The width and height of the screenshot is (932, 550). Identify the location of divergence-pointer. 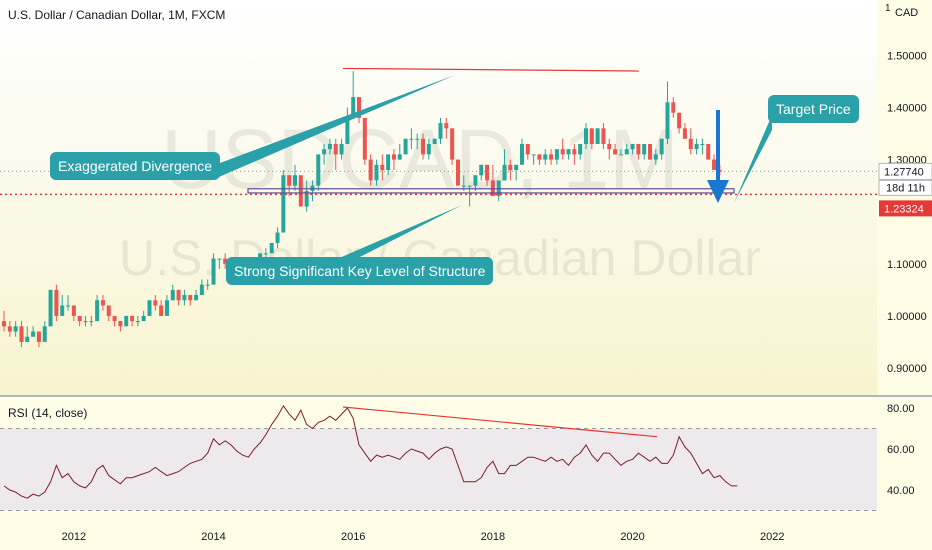
(333, 127).